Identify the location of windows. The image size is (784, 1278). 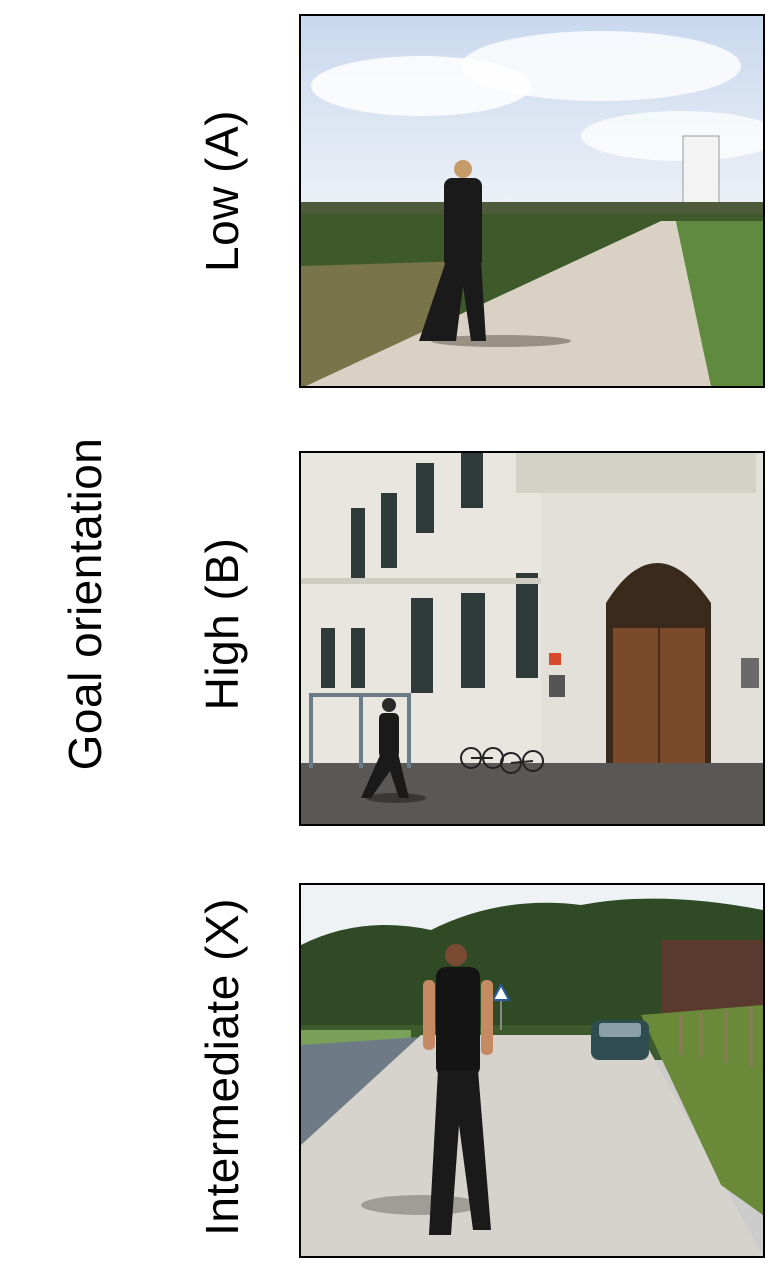
(429, 573).